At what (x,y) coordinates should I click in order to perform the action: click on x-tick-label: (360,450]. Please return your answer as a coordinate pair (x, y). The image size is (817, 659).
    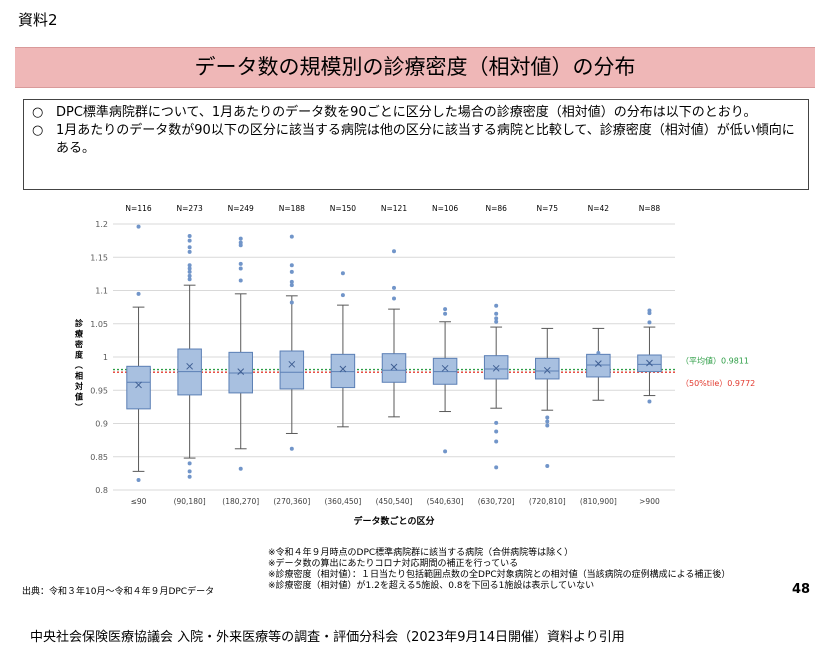
    Looking at the image, I should click on (342, 501).